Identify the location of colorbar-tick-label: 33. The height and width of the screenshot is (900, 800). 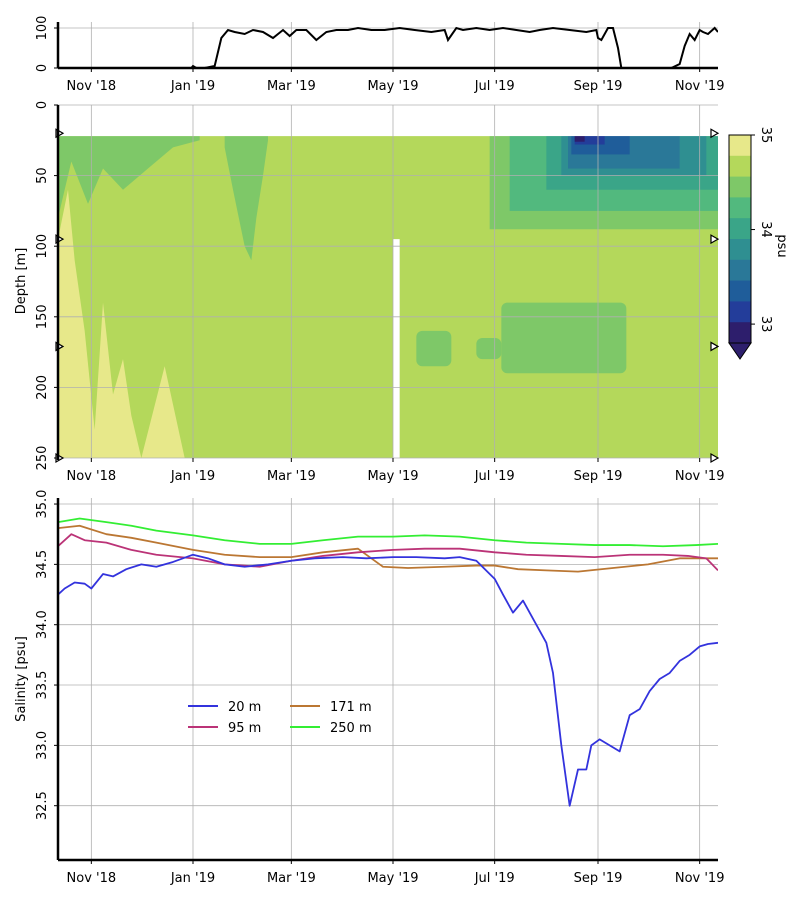
(765, 324).